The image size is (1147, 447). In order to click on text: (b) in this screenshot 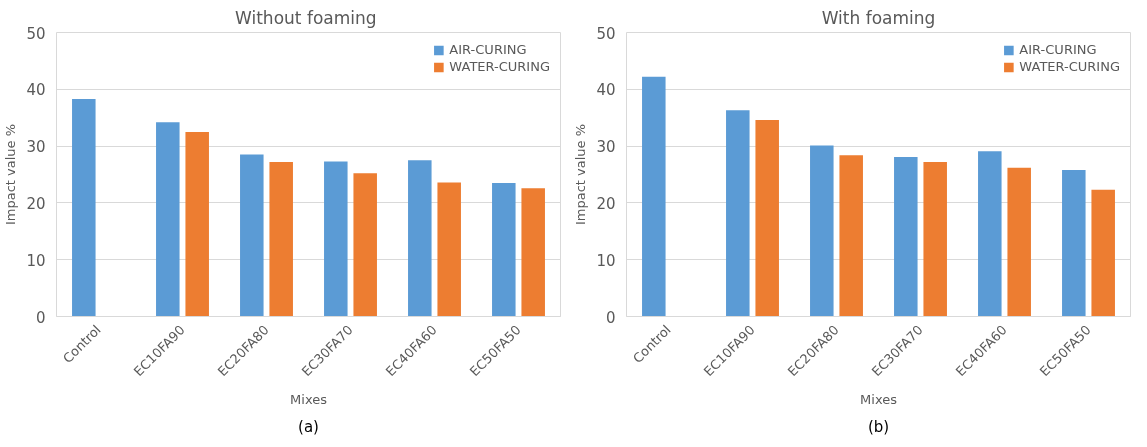, I will do `click(878, 426)`.